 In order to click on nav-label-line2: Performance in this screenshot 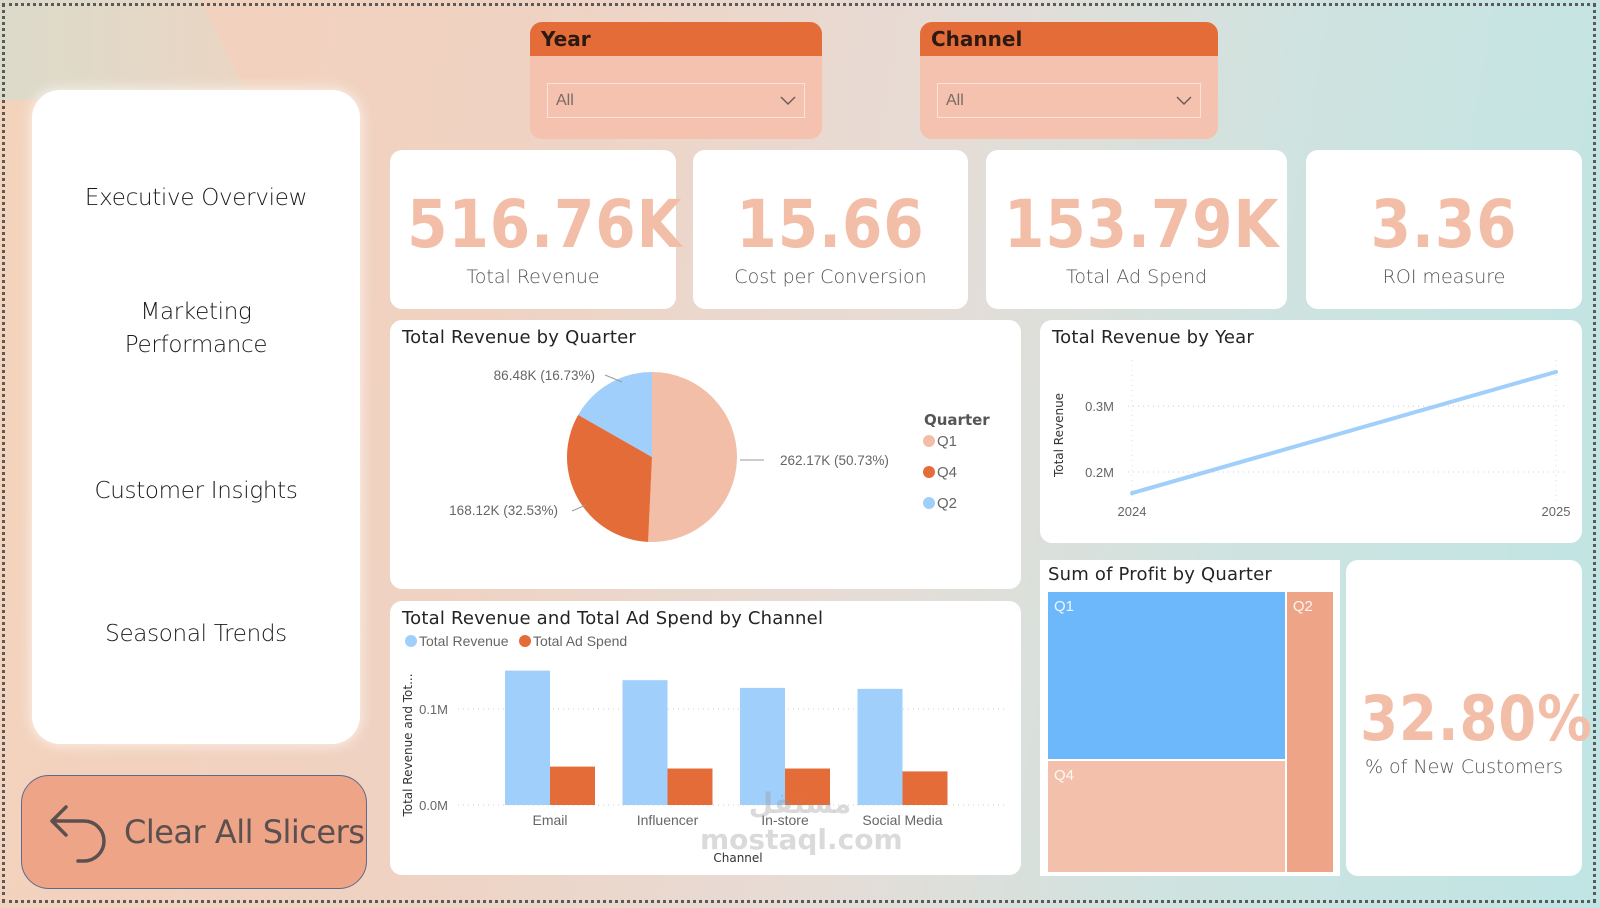, I will do `click(196, 345)`.